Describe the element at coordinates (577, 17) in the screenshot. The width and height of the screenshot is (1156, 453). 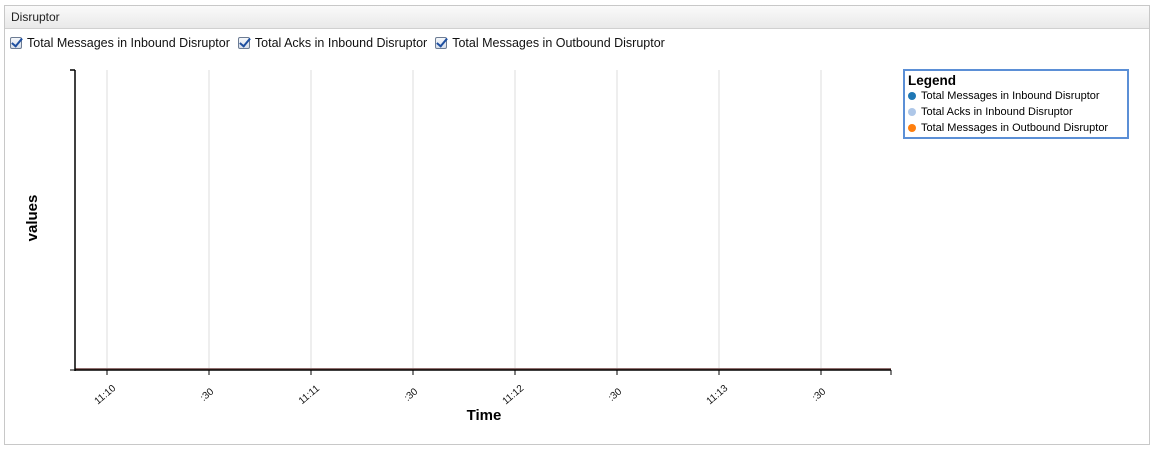
I see `panel-title: Disruptor` at that location.